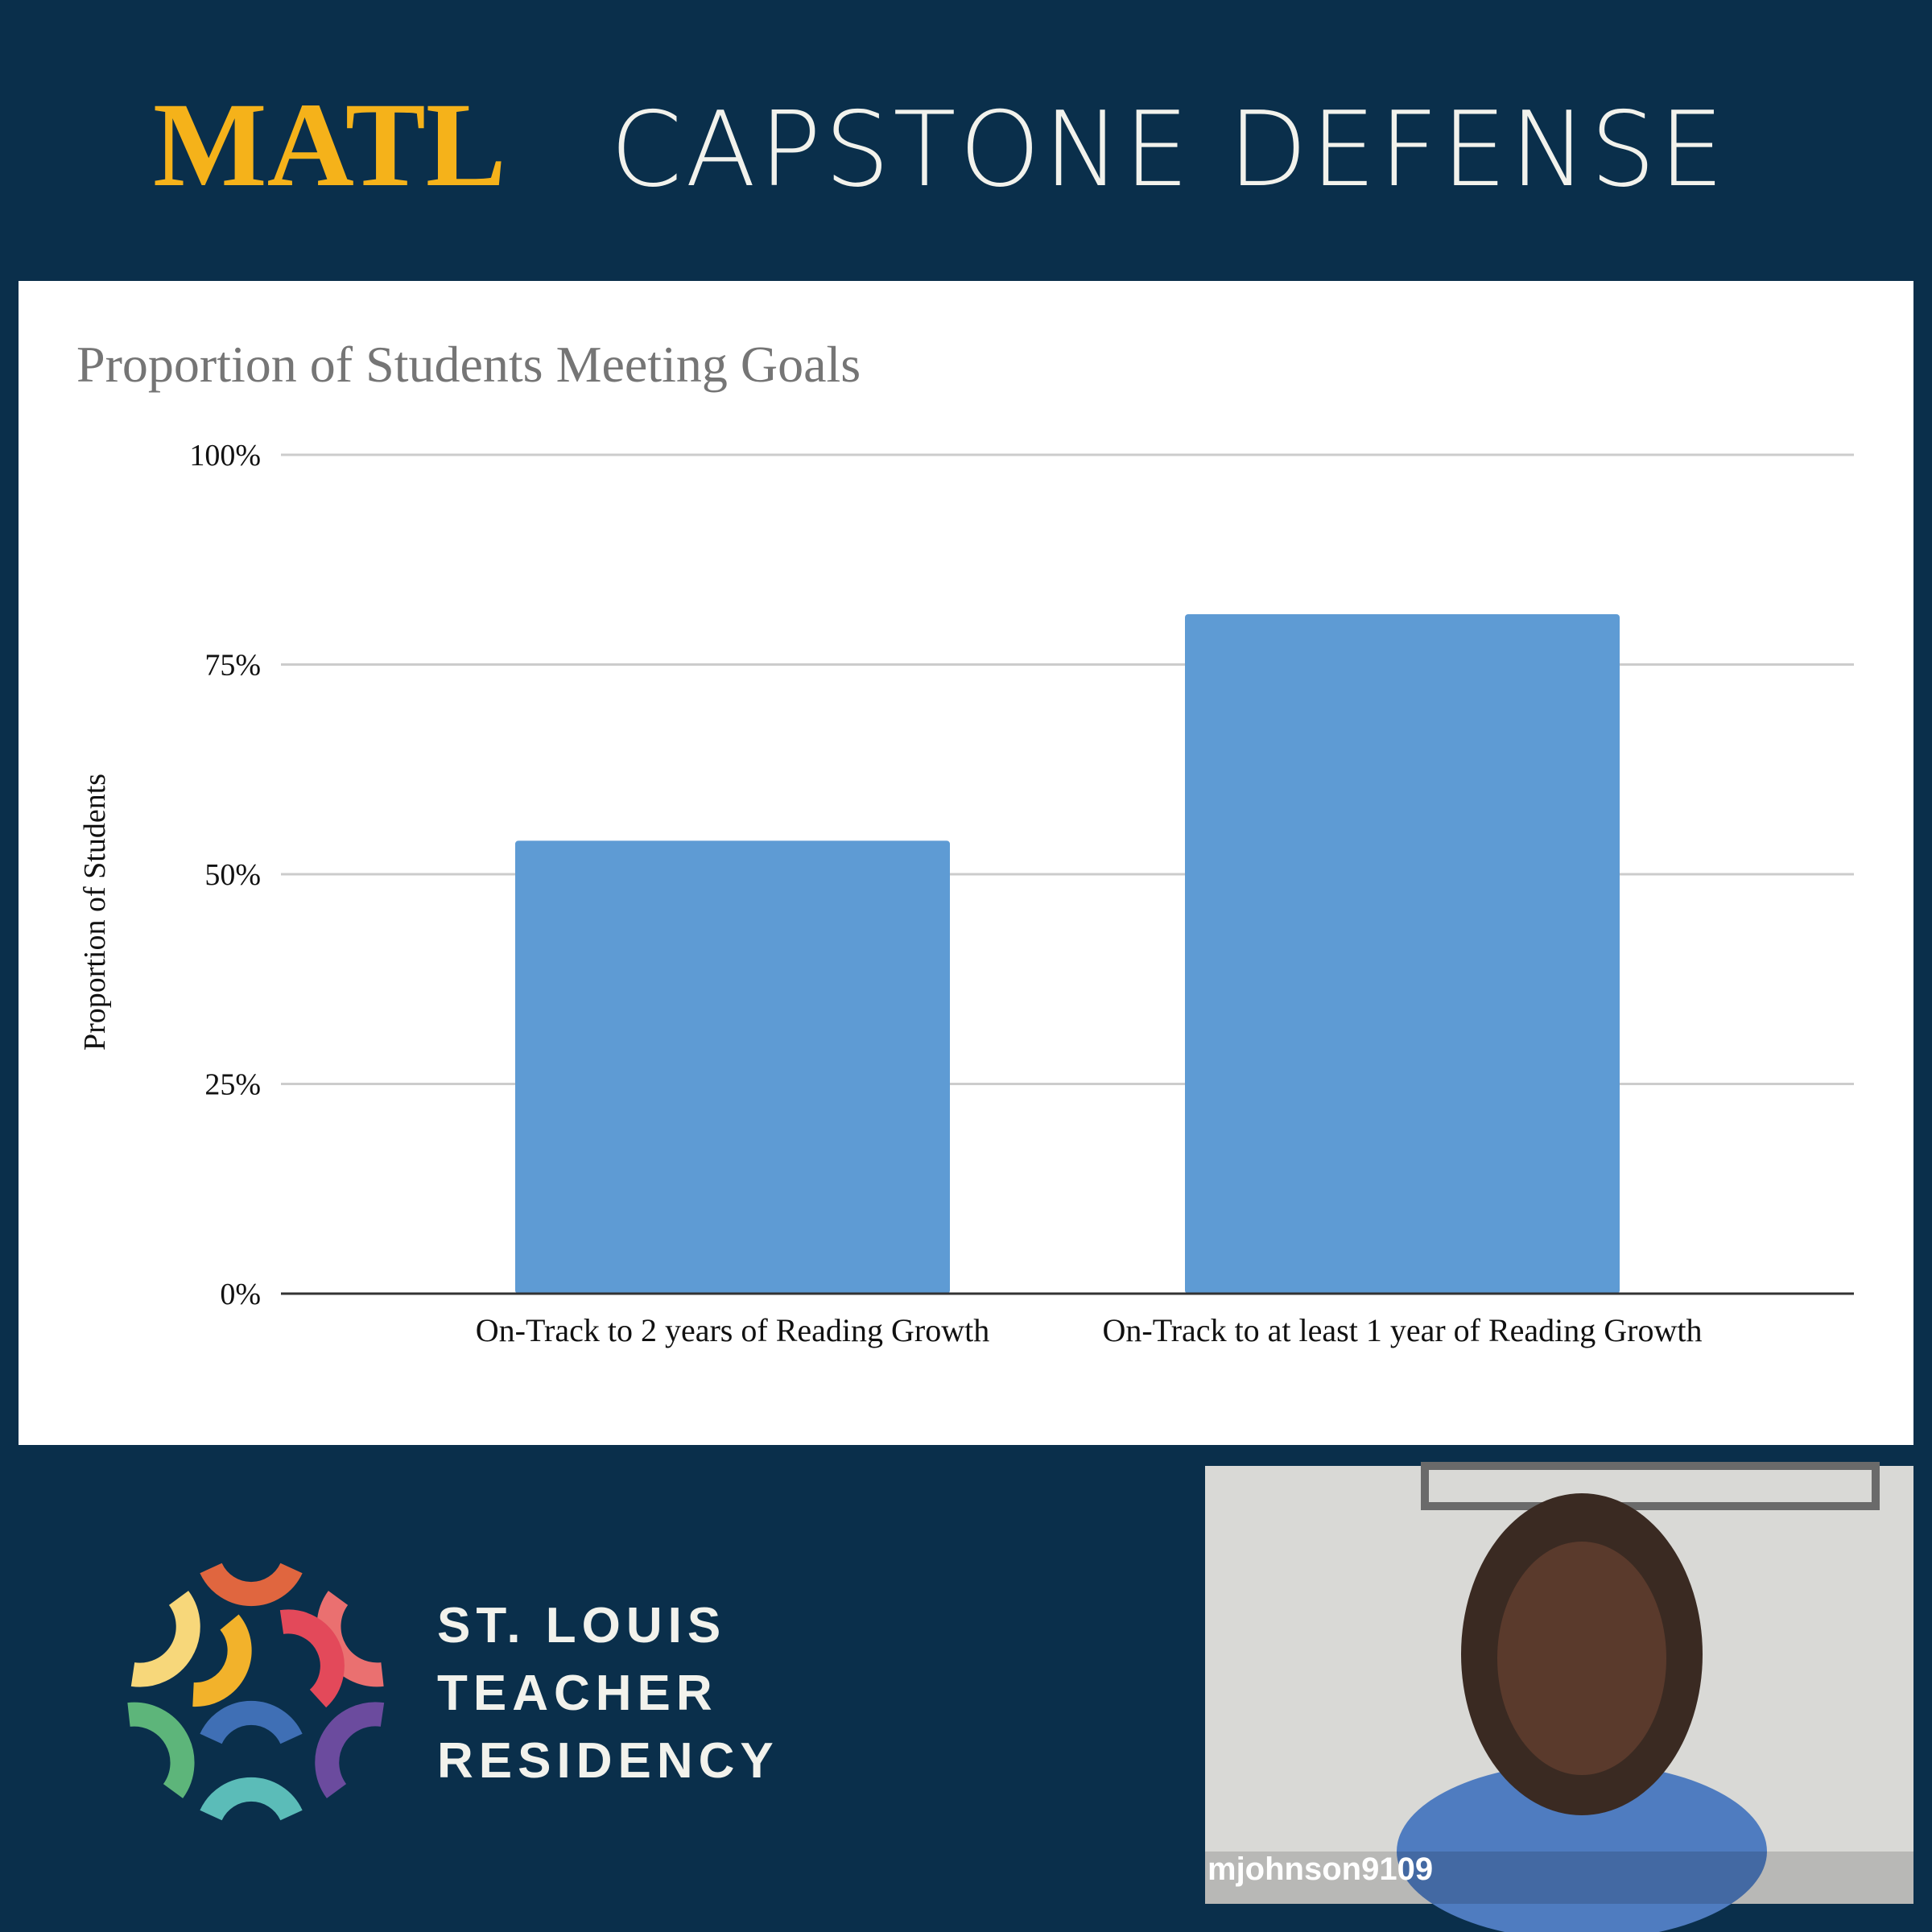 Image resolution: width=1932 pixels, height=1932 pixels. Describe the element at coordinates (1168, 150) in the screenshot. I see `header-title: CAPSTONE DEFENSE` at that location.